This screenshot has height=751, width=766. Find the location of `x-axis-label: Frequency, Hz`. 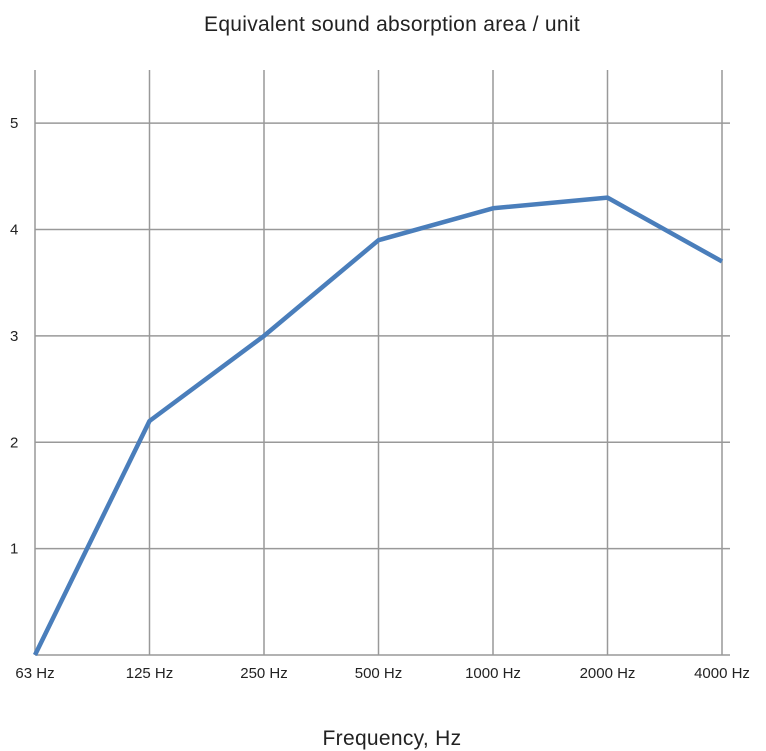

x-axis-label: Frequency, Hz is located at coordinates (392, 738).